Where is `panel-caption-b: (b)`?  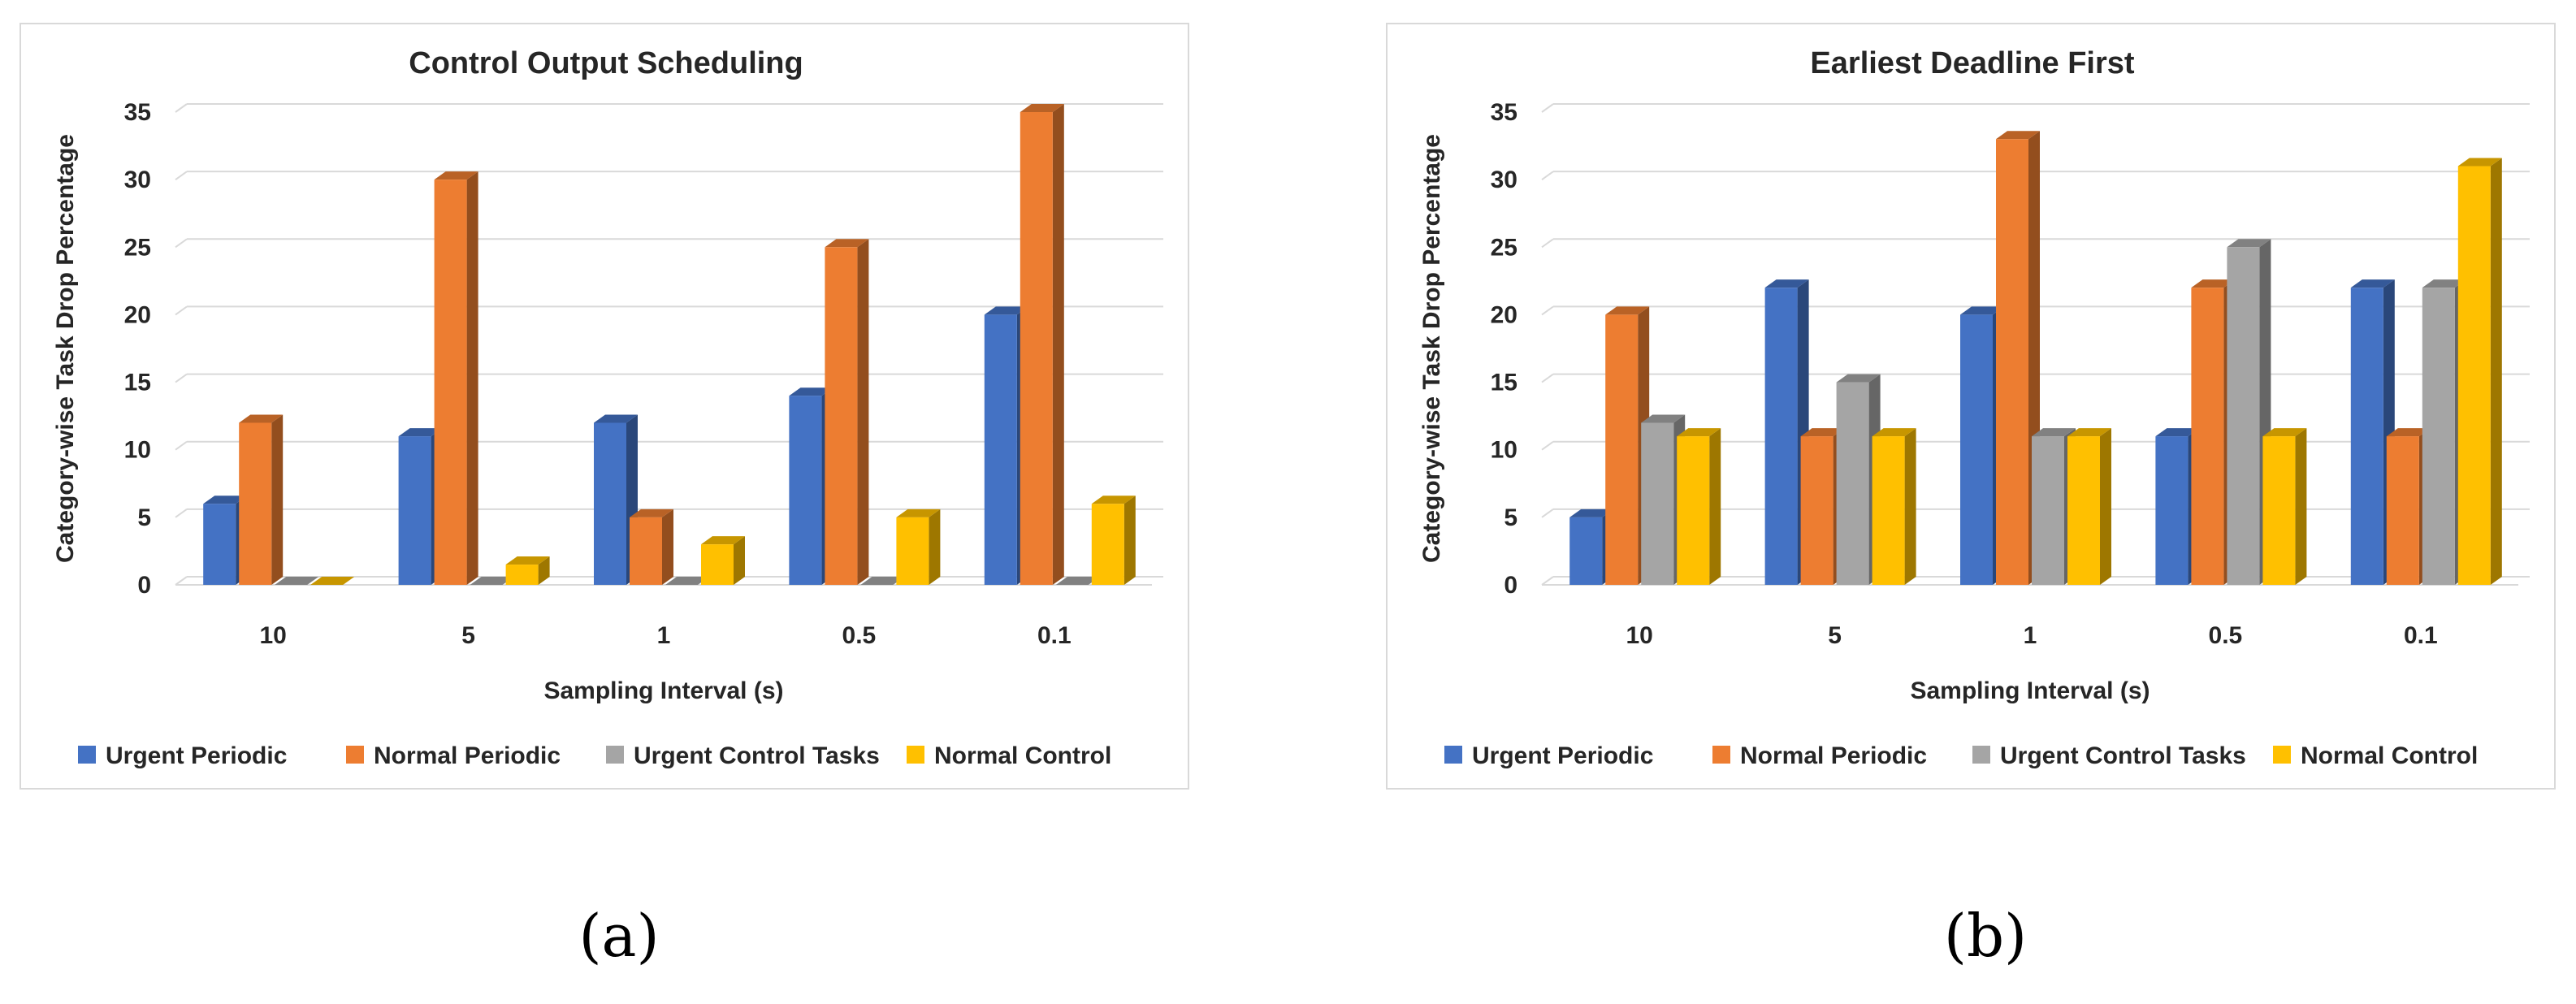
panel-caption-b: (b) is located at coordinates (1985, 936).